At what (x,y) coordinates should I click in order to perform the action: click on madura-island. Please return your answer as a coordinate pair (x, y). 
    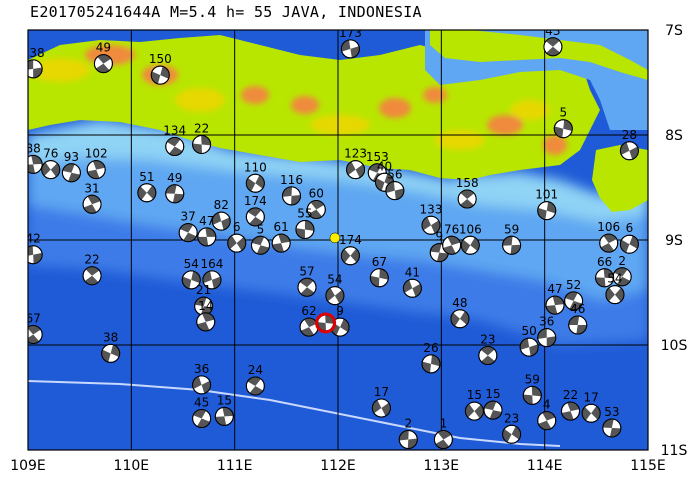
    Looking at the image, I should click on (539, 55).